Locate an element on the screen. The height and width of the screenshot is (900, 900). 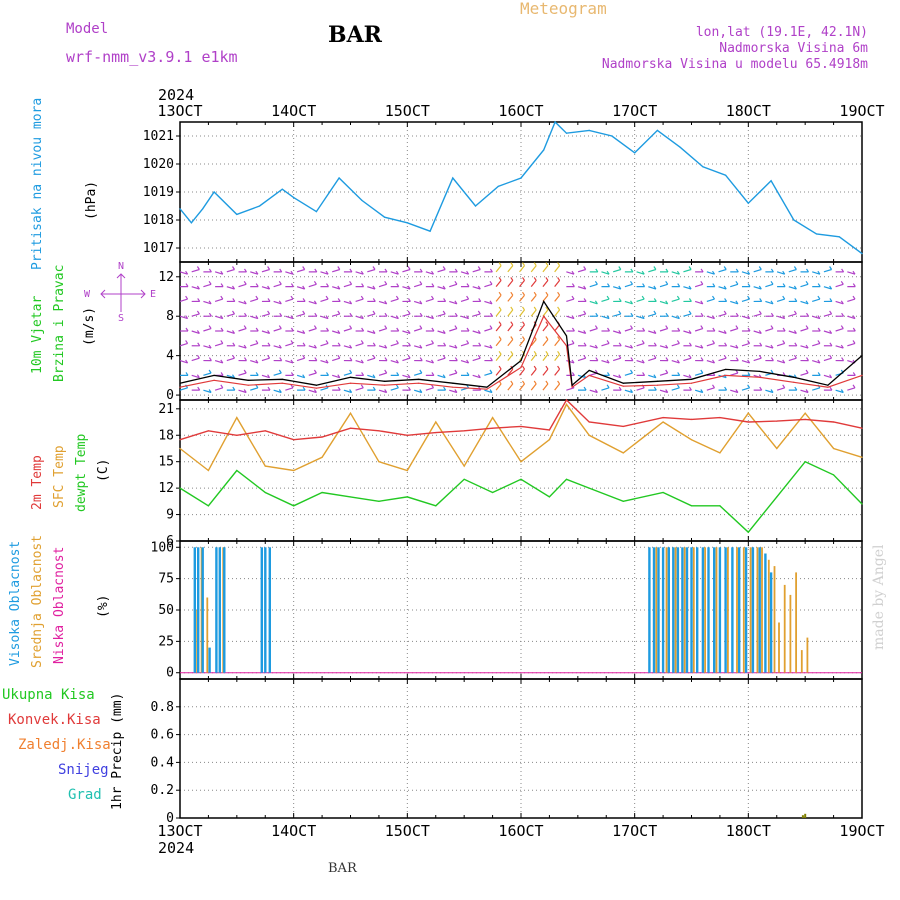
y-tick-label: 75 is located at coordinates (166, 579).